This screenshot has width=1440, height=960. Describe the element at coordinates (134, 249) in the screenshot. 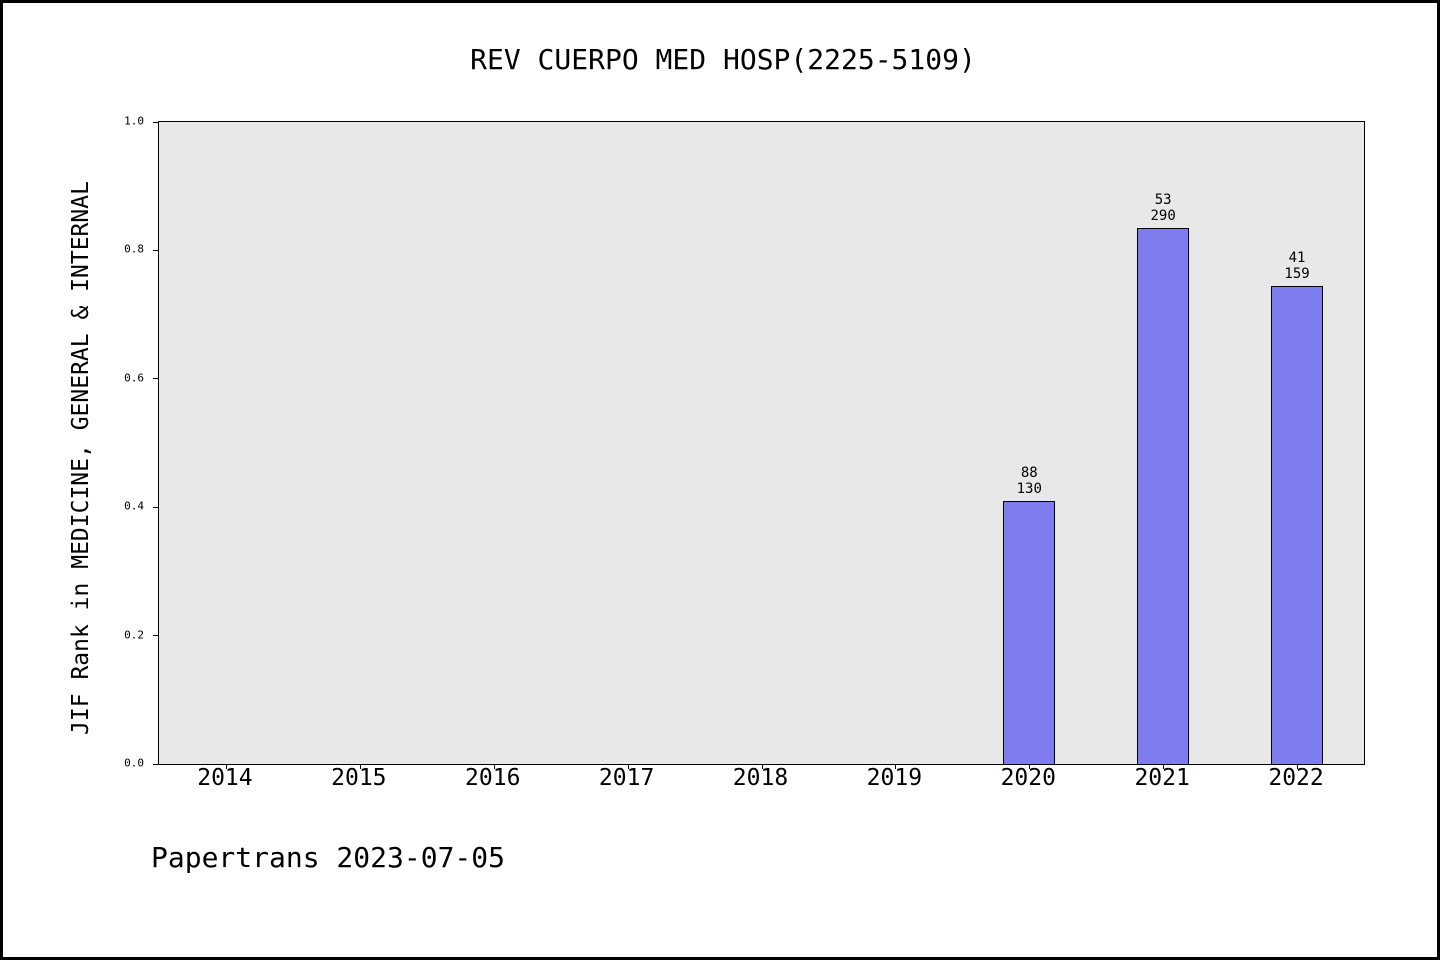

I see `y-tick-label: 0.8` at that location.